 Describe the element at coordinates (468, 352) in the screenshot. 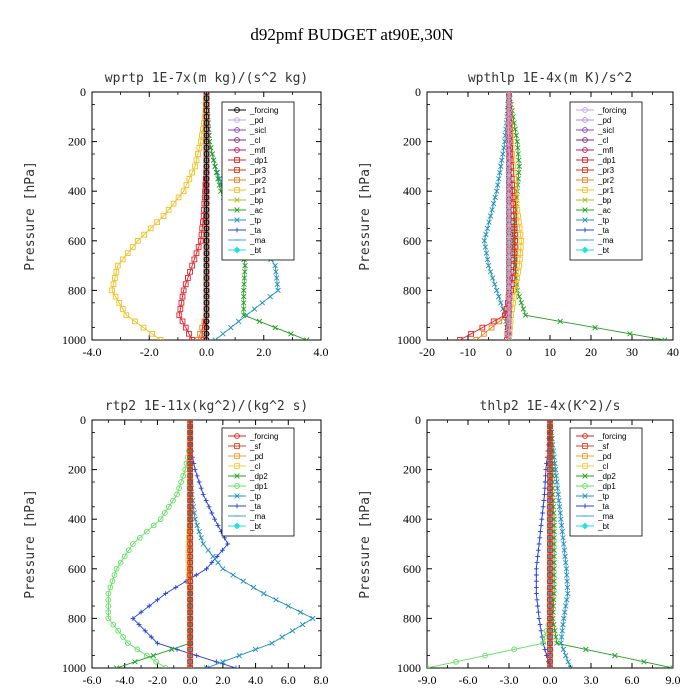

I see `x-tick-label: -10` at that location.